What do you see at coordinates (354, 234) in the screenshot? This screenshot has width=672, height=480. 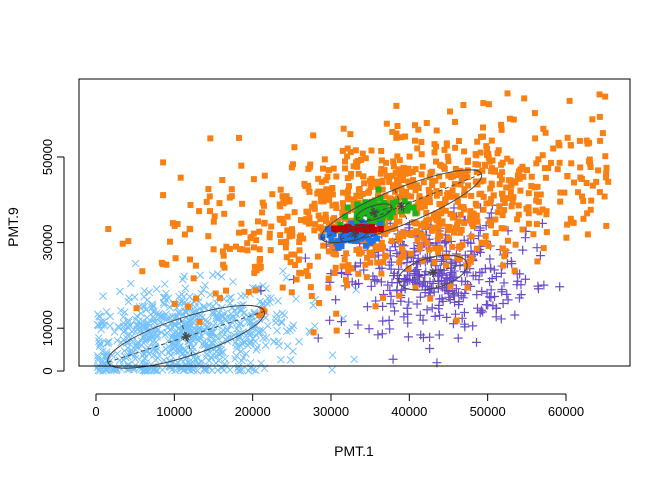 I see `ellipse-minor-axis` at bounding box center [354, 234].